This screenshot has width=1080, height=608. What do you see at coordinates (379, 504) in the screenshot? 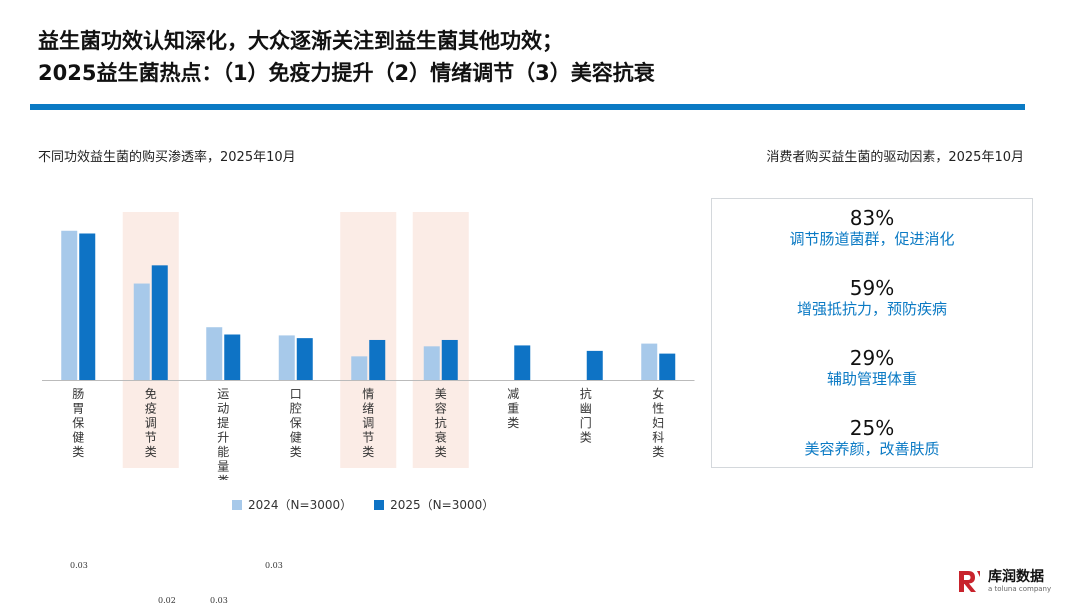
I see `legend-swatch-2025` at bounding box center [379, 504].